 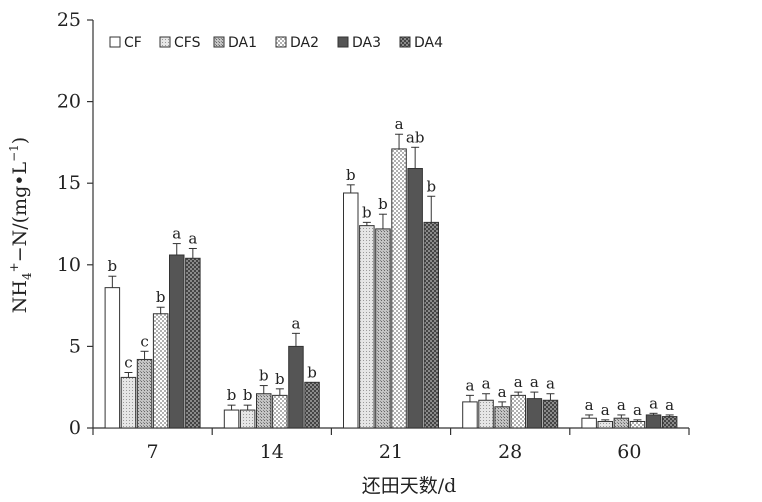 I want to click on legend-label-da4: DA4, so click(x=428, y=43).